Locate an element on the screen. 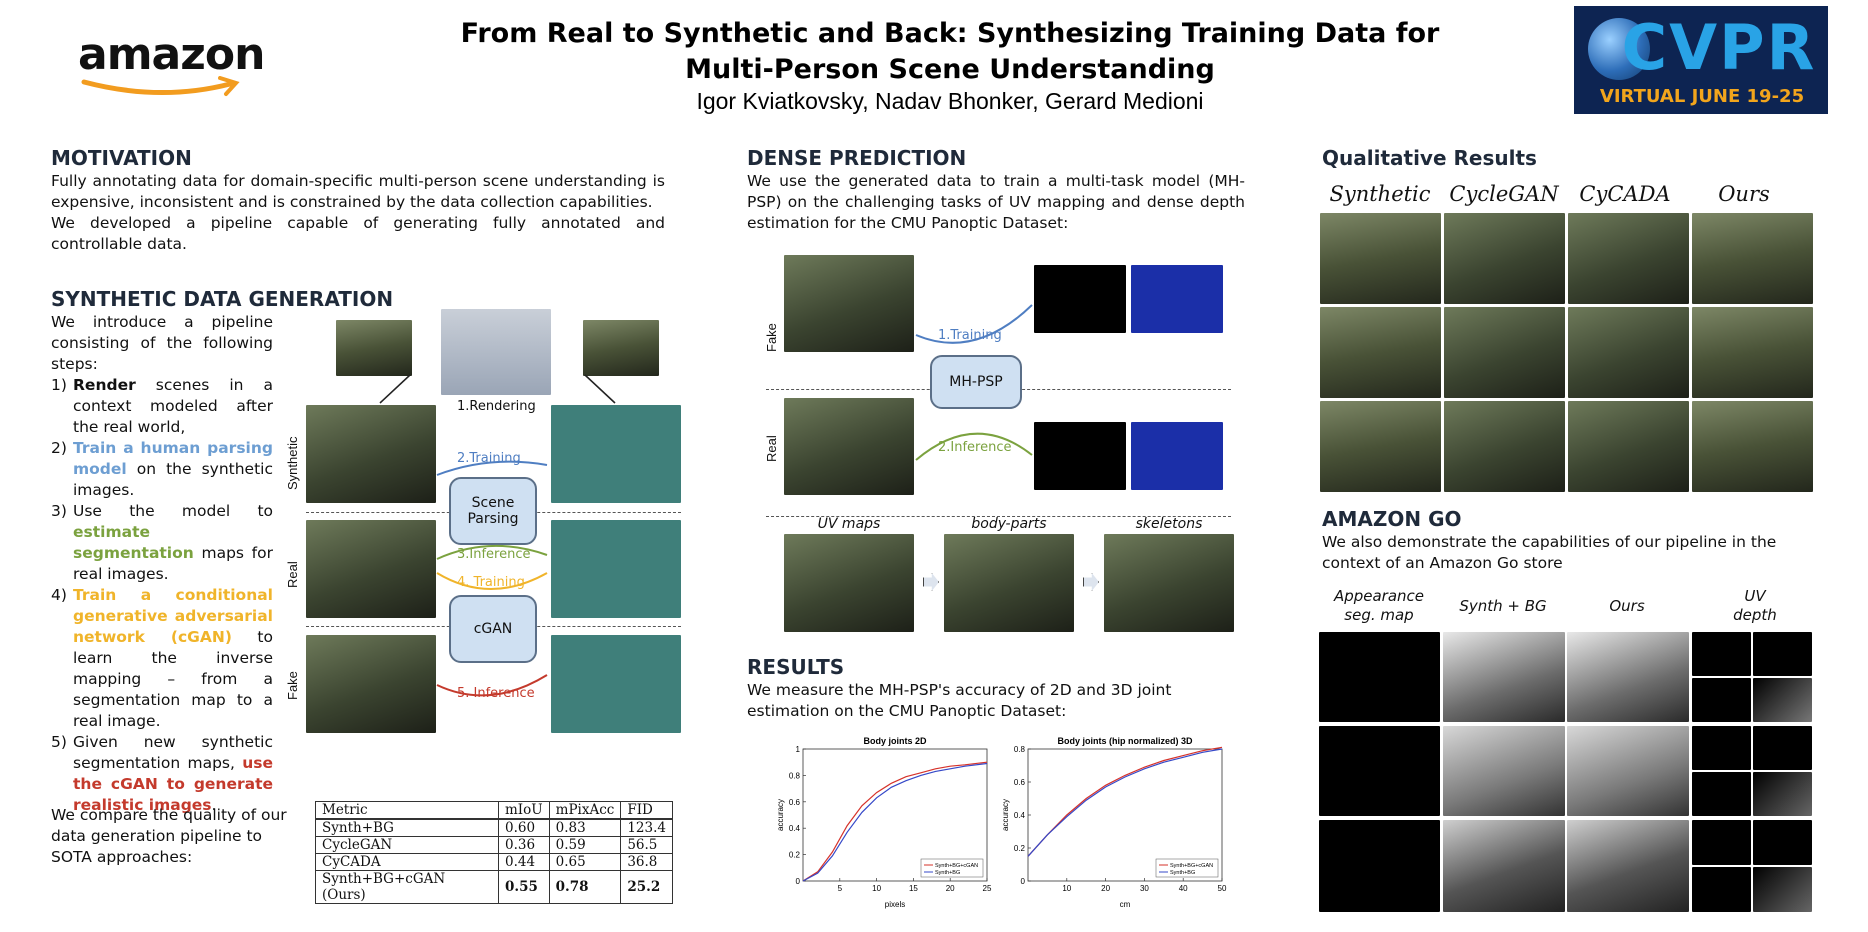 The image size is (1868, 932). table-cell: 0.60 is located at coordinates (524, 827).